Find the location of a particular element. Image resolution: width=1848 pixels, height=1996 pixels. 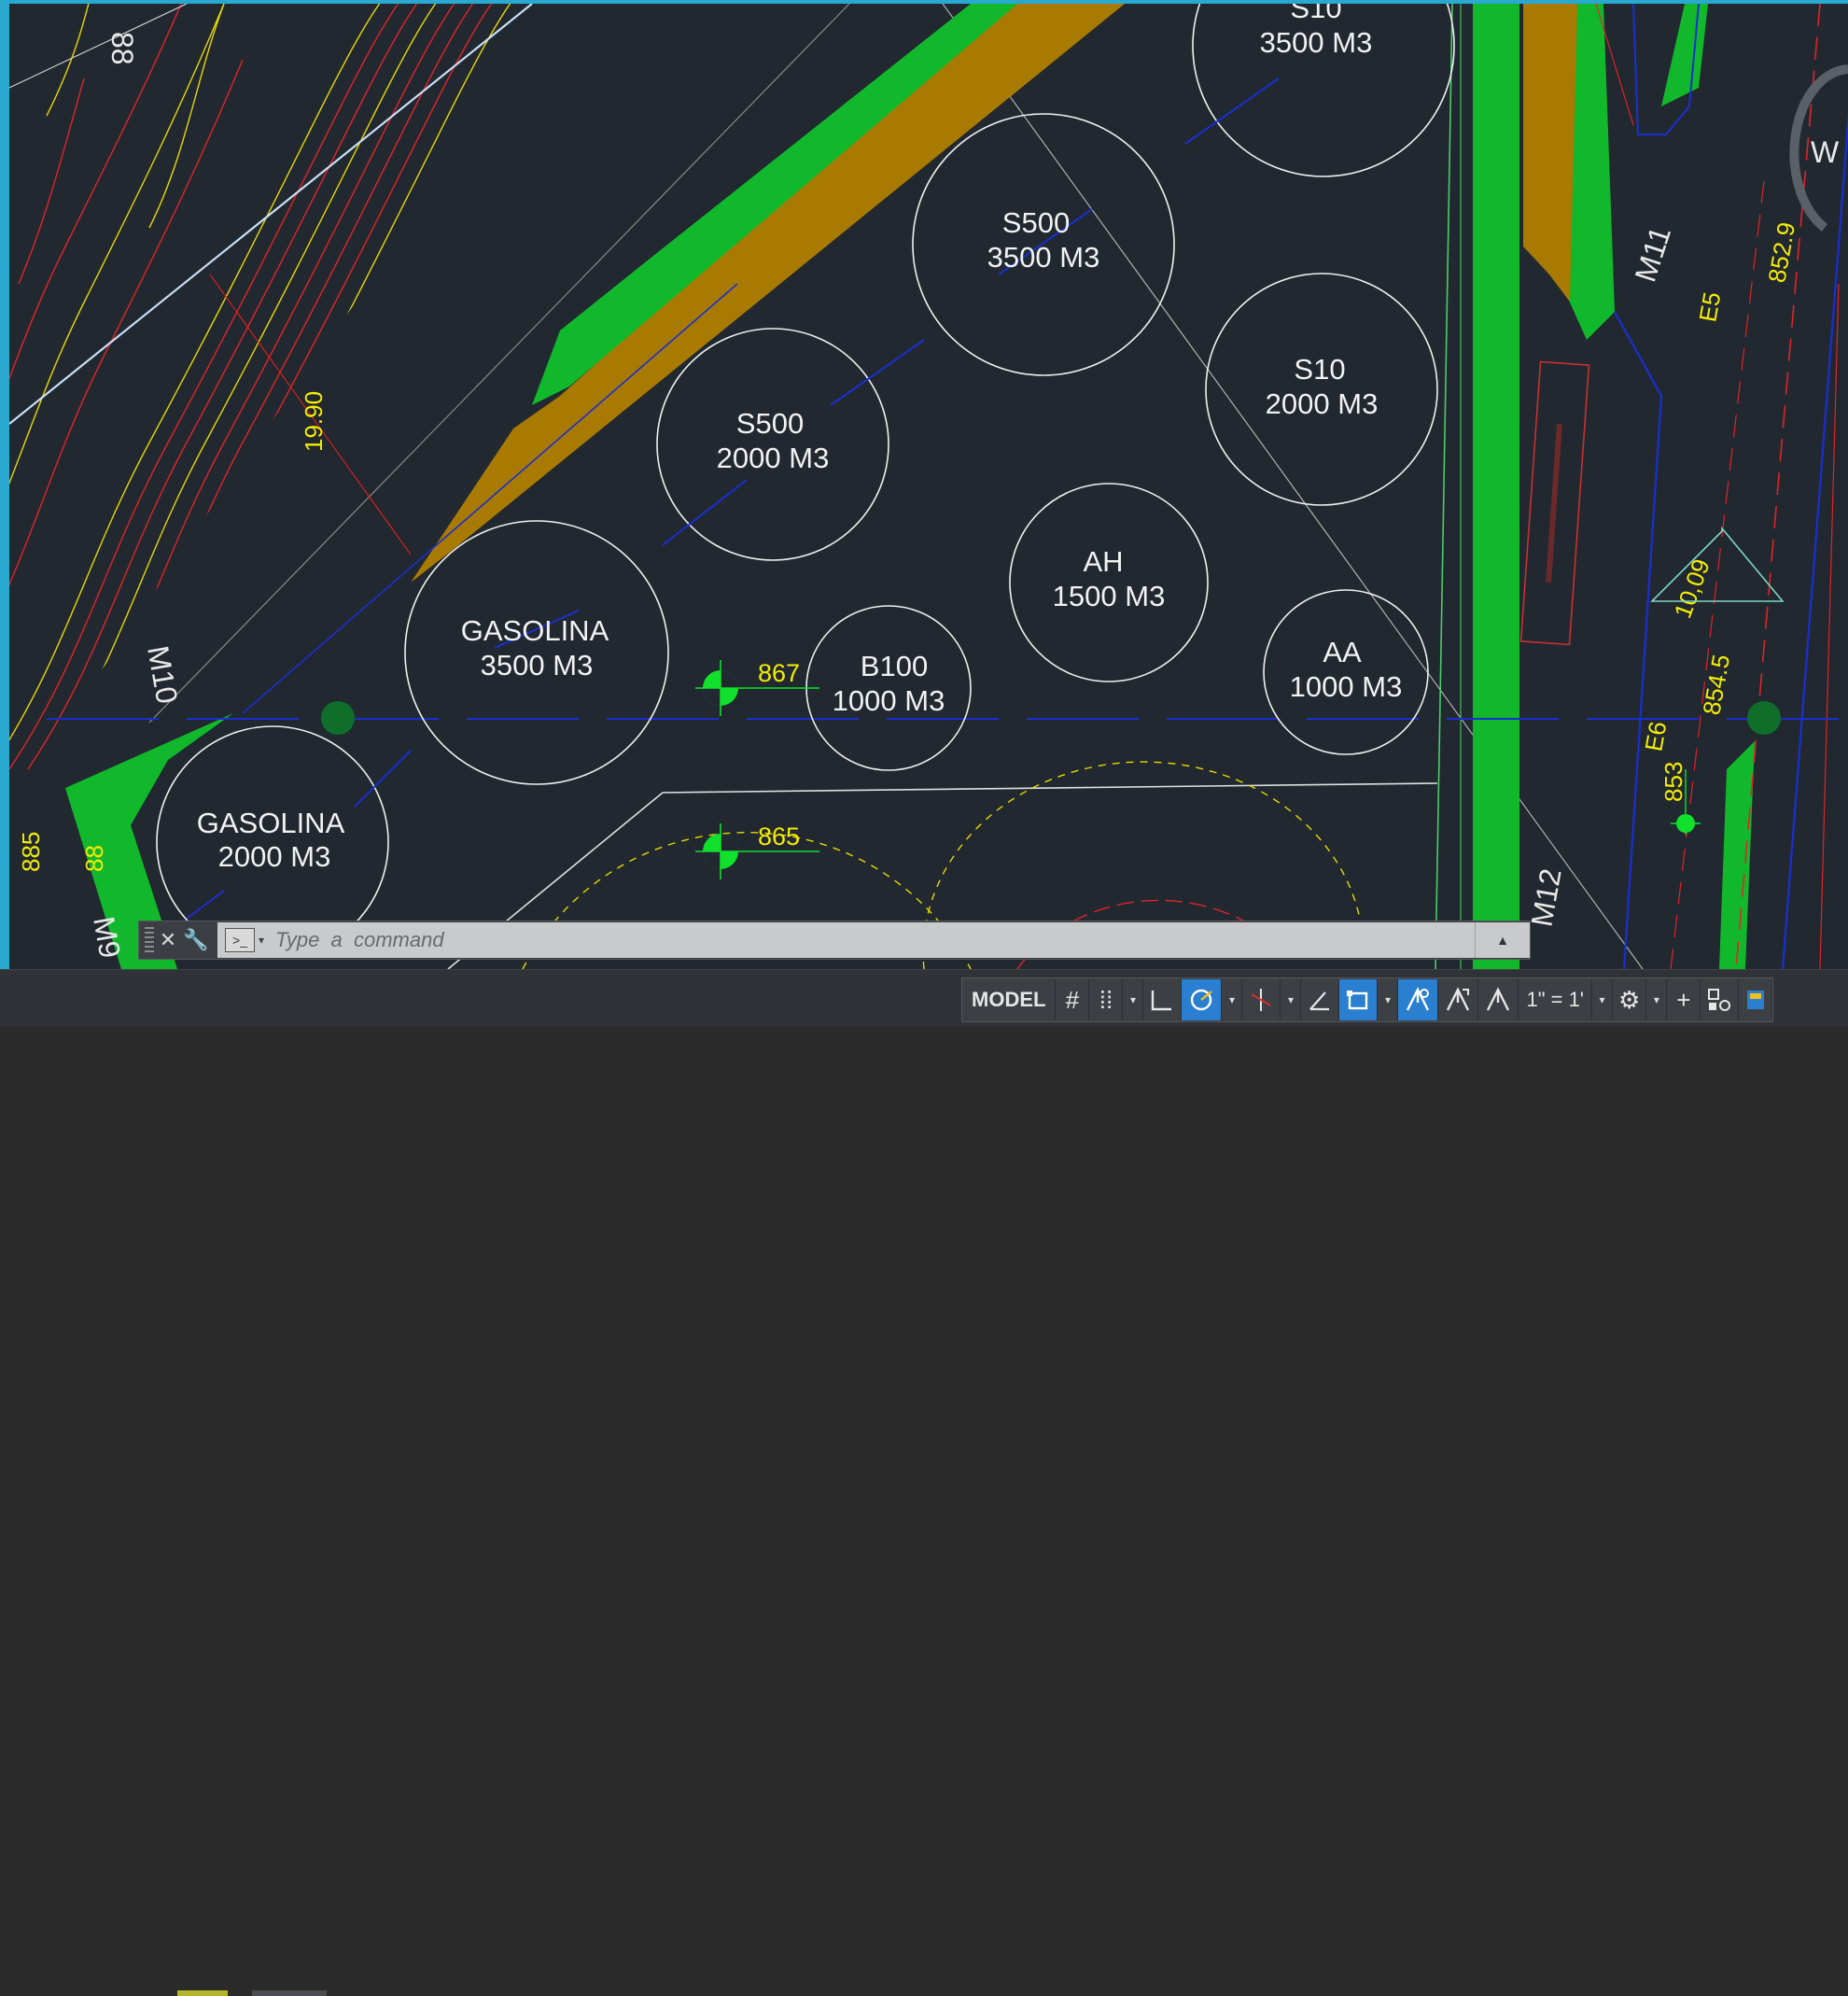

auto-scale-icon is located at coordinates (1458, 999).